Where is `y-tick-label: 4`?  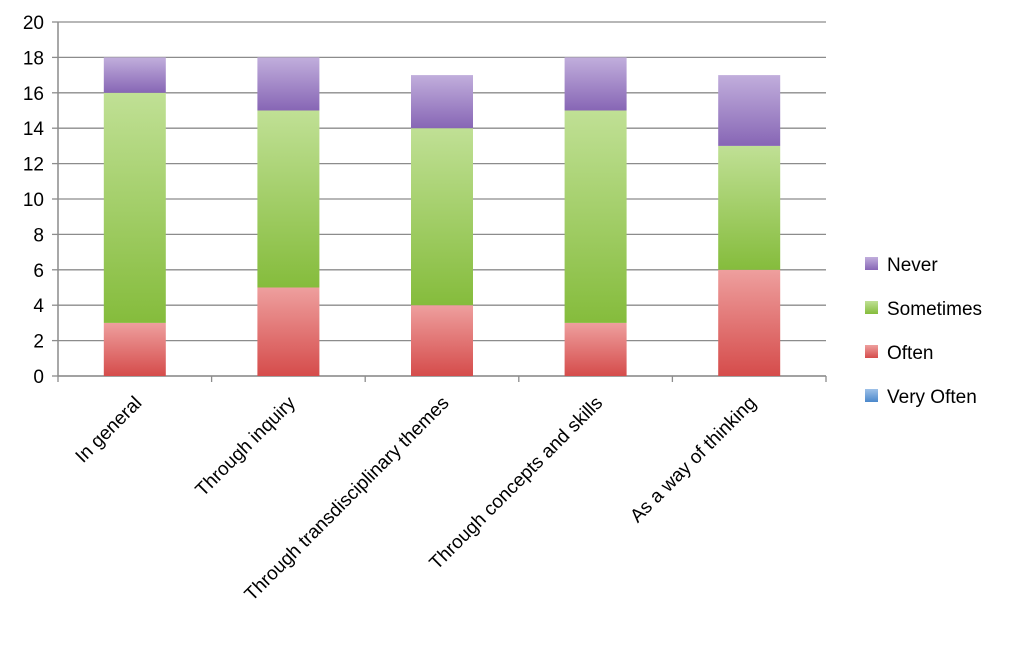 y-tick-label: 4 is located at coordinates (38, 306).